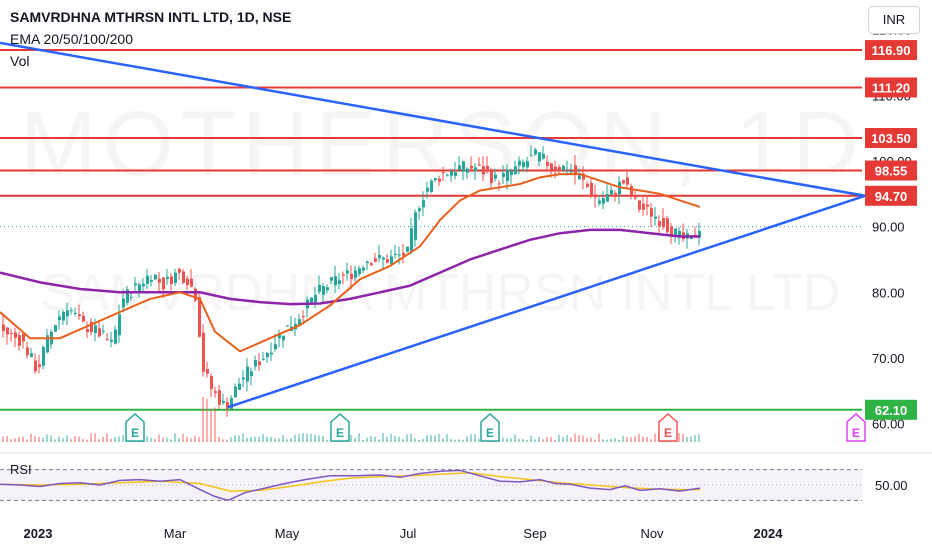  Describe the element at coordinates (71, 39) in the screenshot. I see `indicator-label: EMA 20/50/100/200` at that location.